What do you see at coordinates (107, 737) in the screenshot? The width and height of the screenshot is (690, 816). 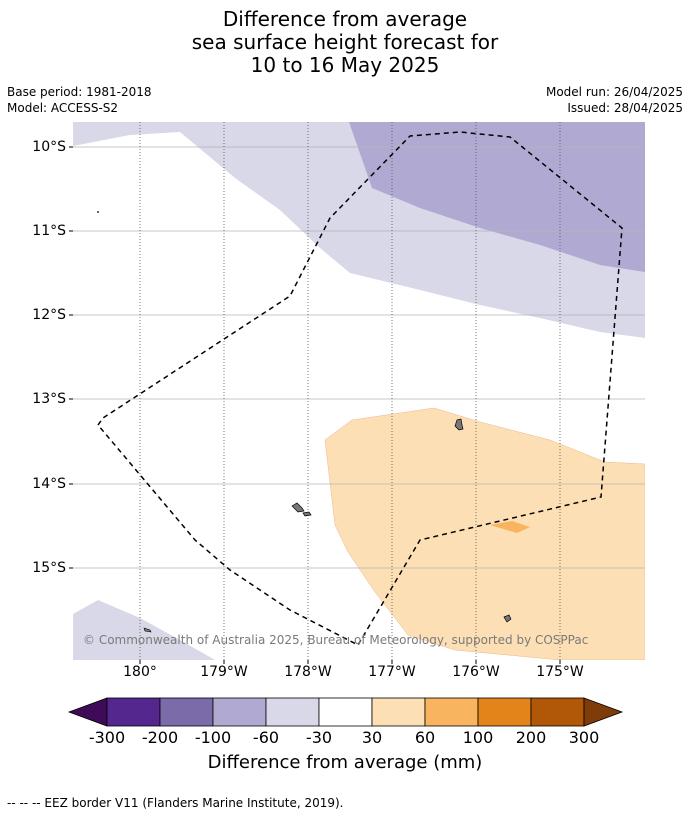 I see `colorbar-label-minus300: -300` at bounding box center [107, 737].